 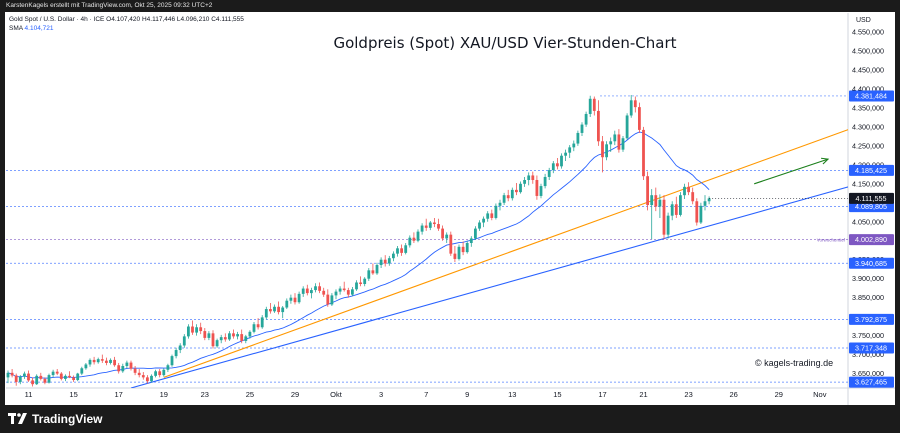 What do you see at coordinates (868, 88) in the screenshot?
I see `y-tick-label: 4.400,000` at bounding box center [868, 88].